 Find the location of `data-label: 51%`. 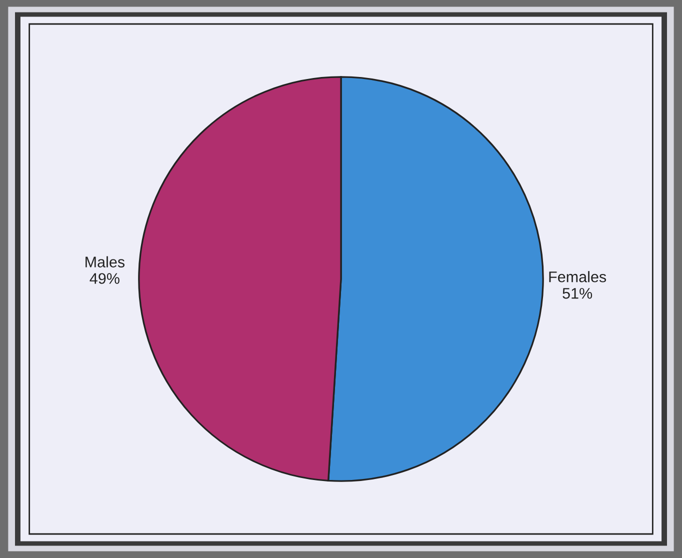

data-label: 51% is located at coordinates (577, 293).